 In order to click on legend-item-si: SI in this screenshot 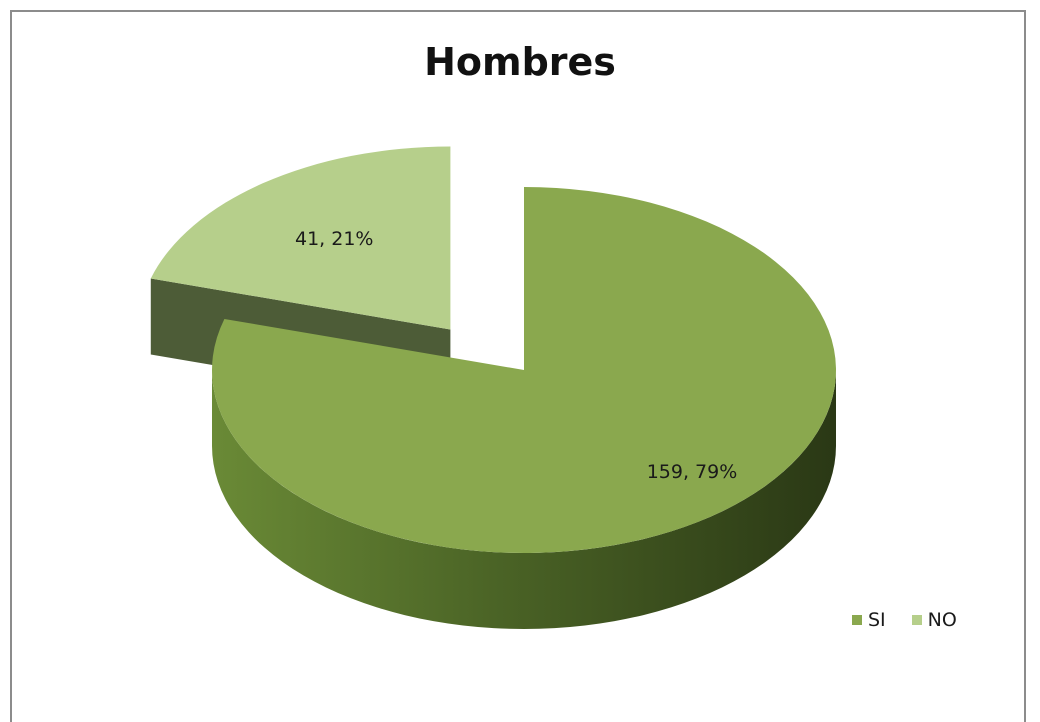, I will do `click(869, 620)`.